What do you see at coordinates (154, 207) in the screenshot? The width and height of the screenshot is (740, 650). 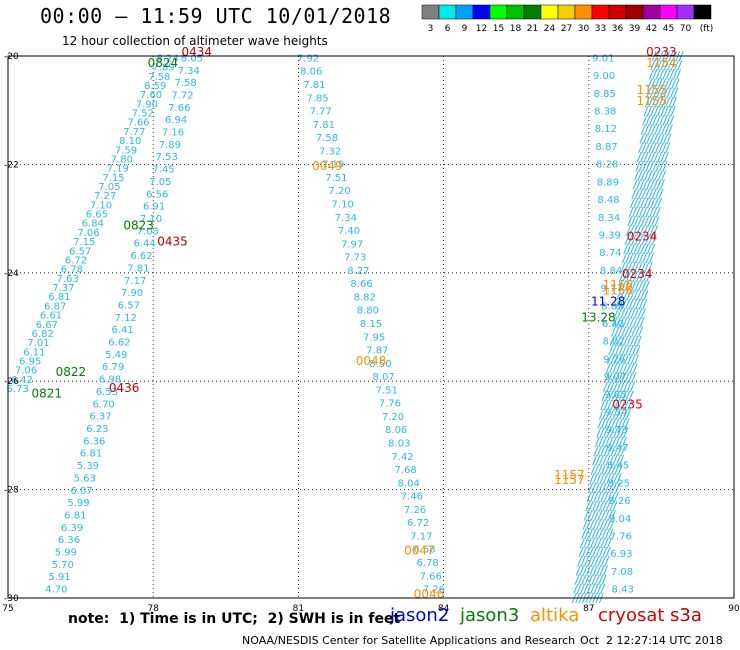 I see `swh-value: 6.91` at bounding box center [154, 207].